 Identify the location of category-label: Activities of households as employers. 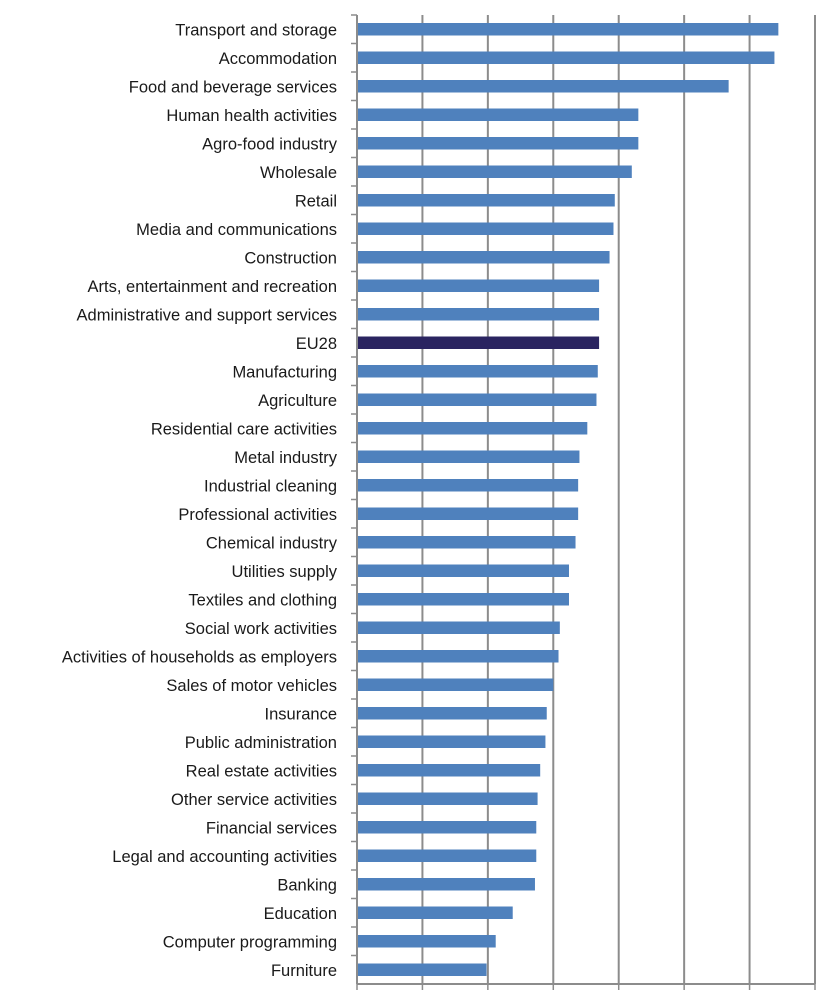
(199, 657).